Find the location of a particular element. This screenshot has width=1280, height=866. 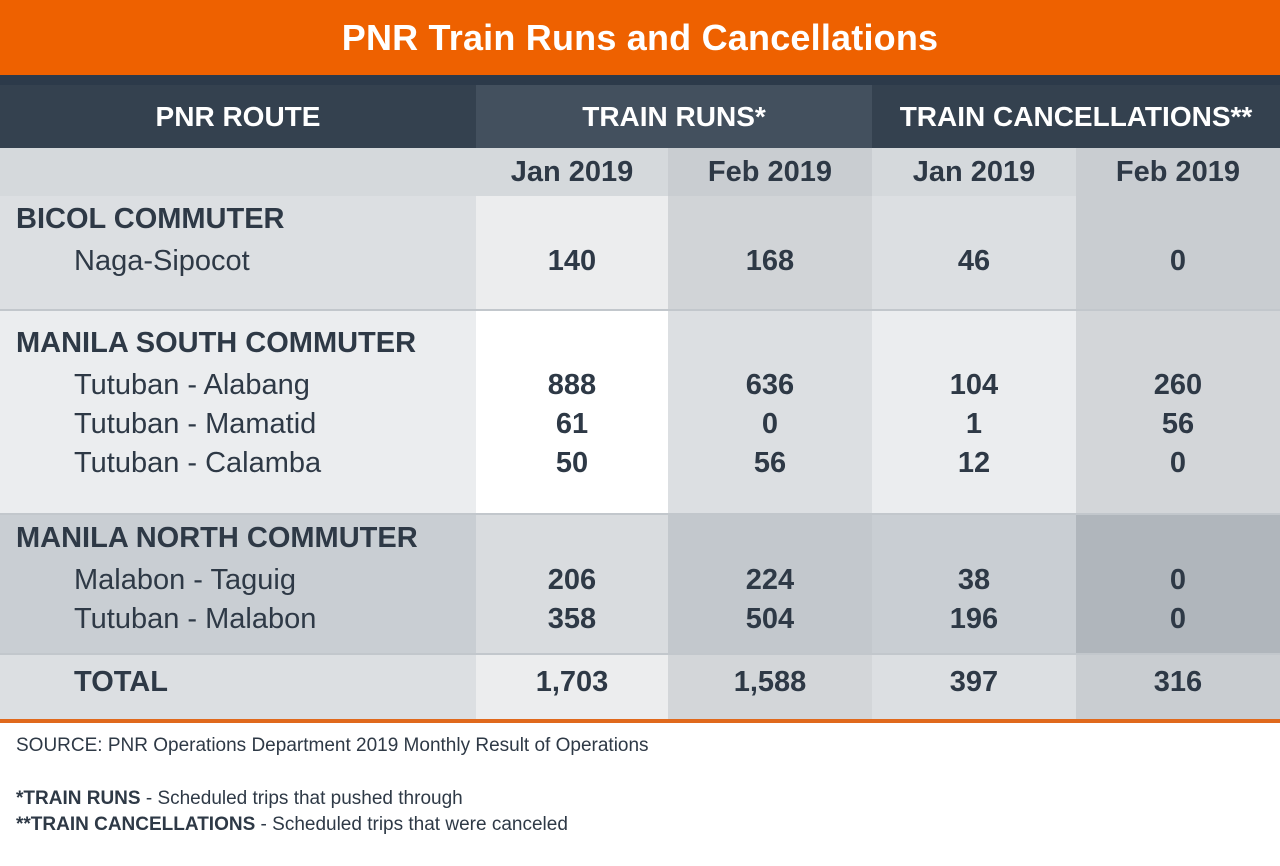

table-cell-value: 38 is located at coordinates (974, 580).